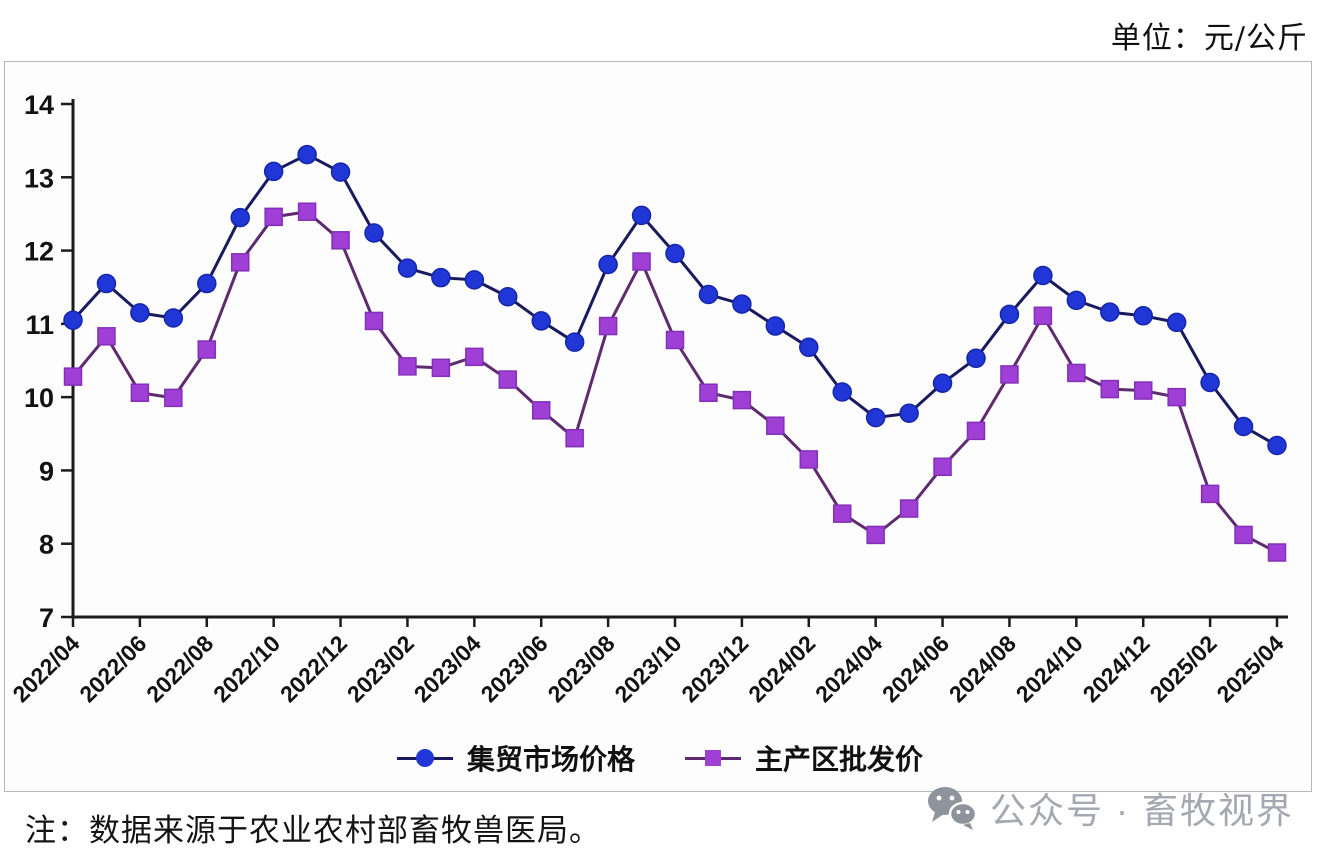 The width and height of the screenshot is (1320, 854). Describe the element at coordinates (839, 759) in the screenshot. I see `legend-label-wholesale-price: 主产区批发价` at that location.